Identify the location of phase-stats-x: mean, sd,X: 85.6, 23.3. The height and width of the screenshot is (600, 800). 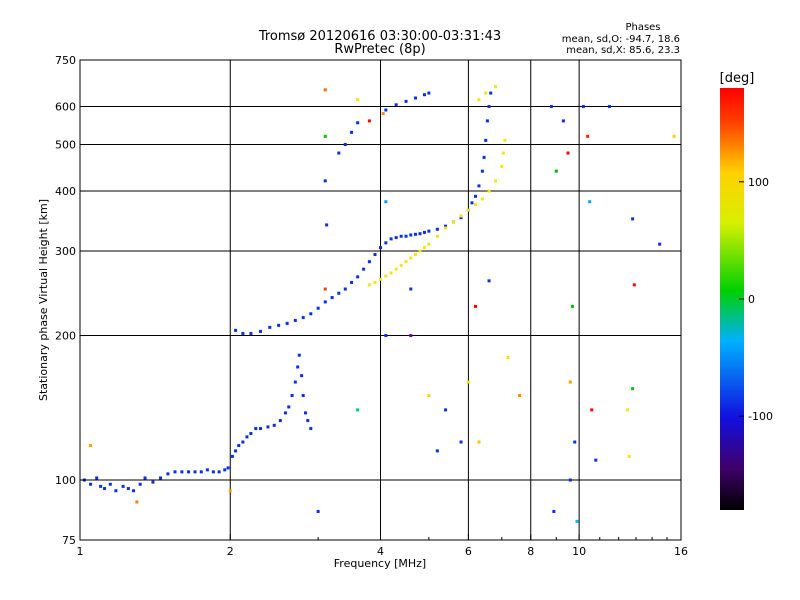
(623, 50).